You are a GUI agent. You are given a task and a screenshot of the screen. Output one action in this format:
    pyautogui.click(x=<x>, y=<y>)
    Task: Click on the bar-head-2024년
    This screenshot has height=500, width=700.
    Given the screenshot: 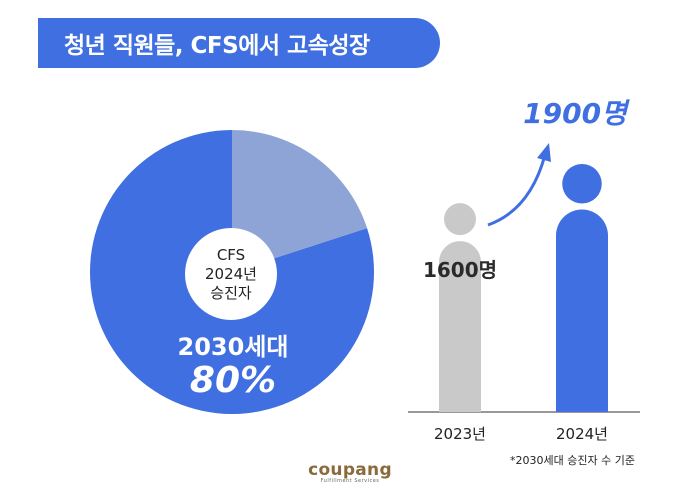 What is the action you would take?
    pyautogui.click(x=582, y=184)
    